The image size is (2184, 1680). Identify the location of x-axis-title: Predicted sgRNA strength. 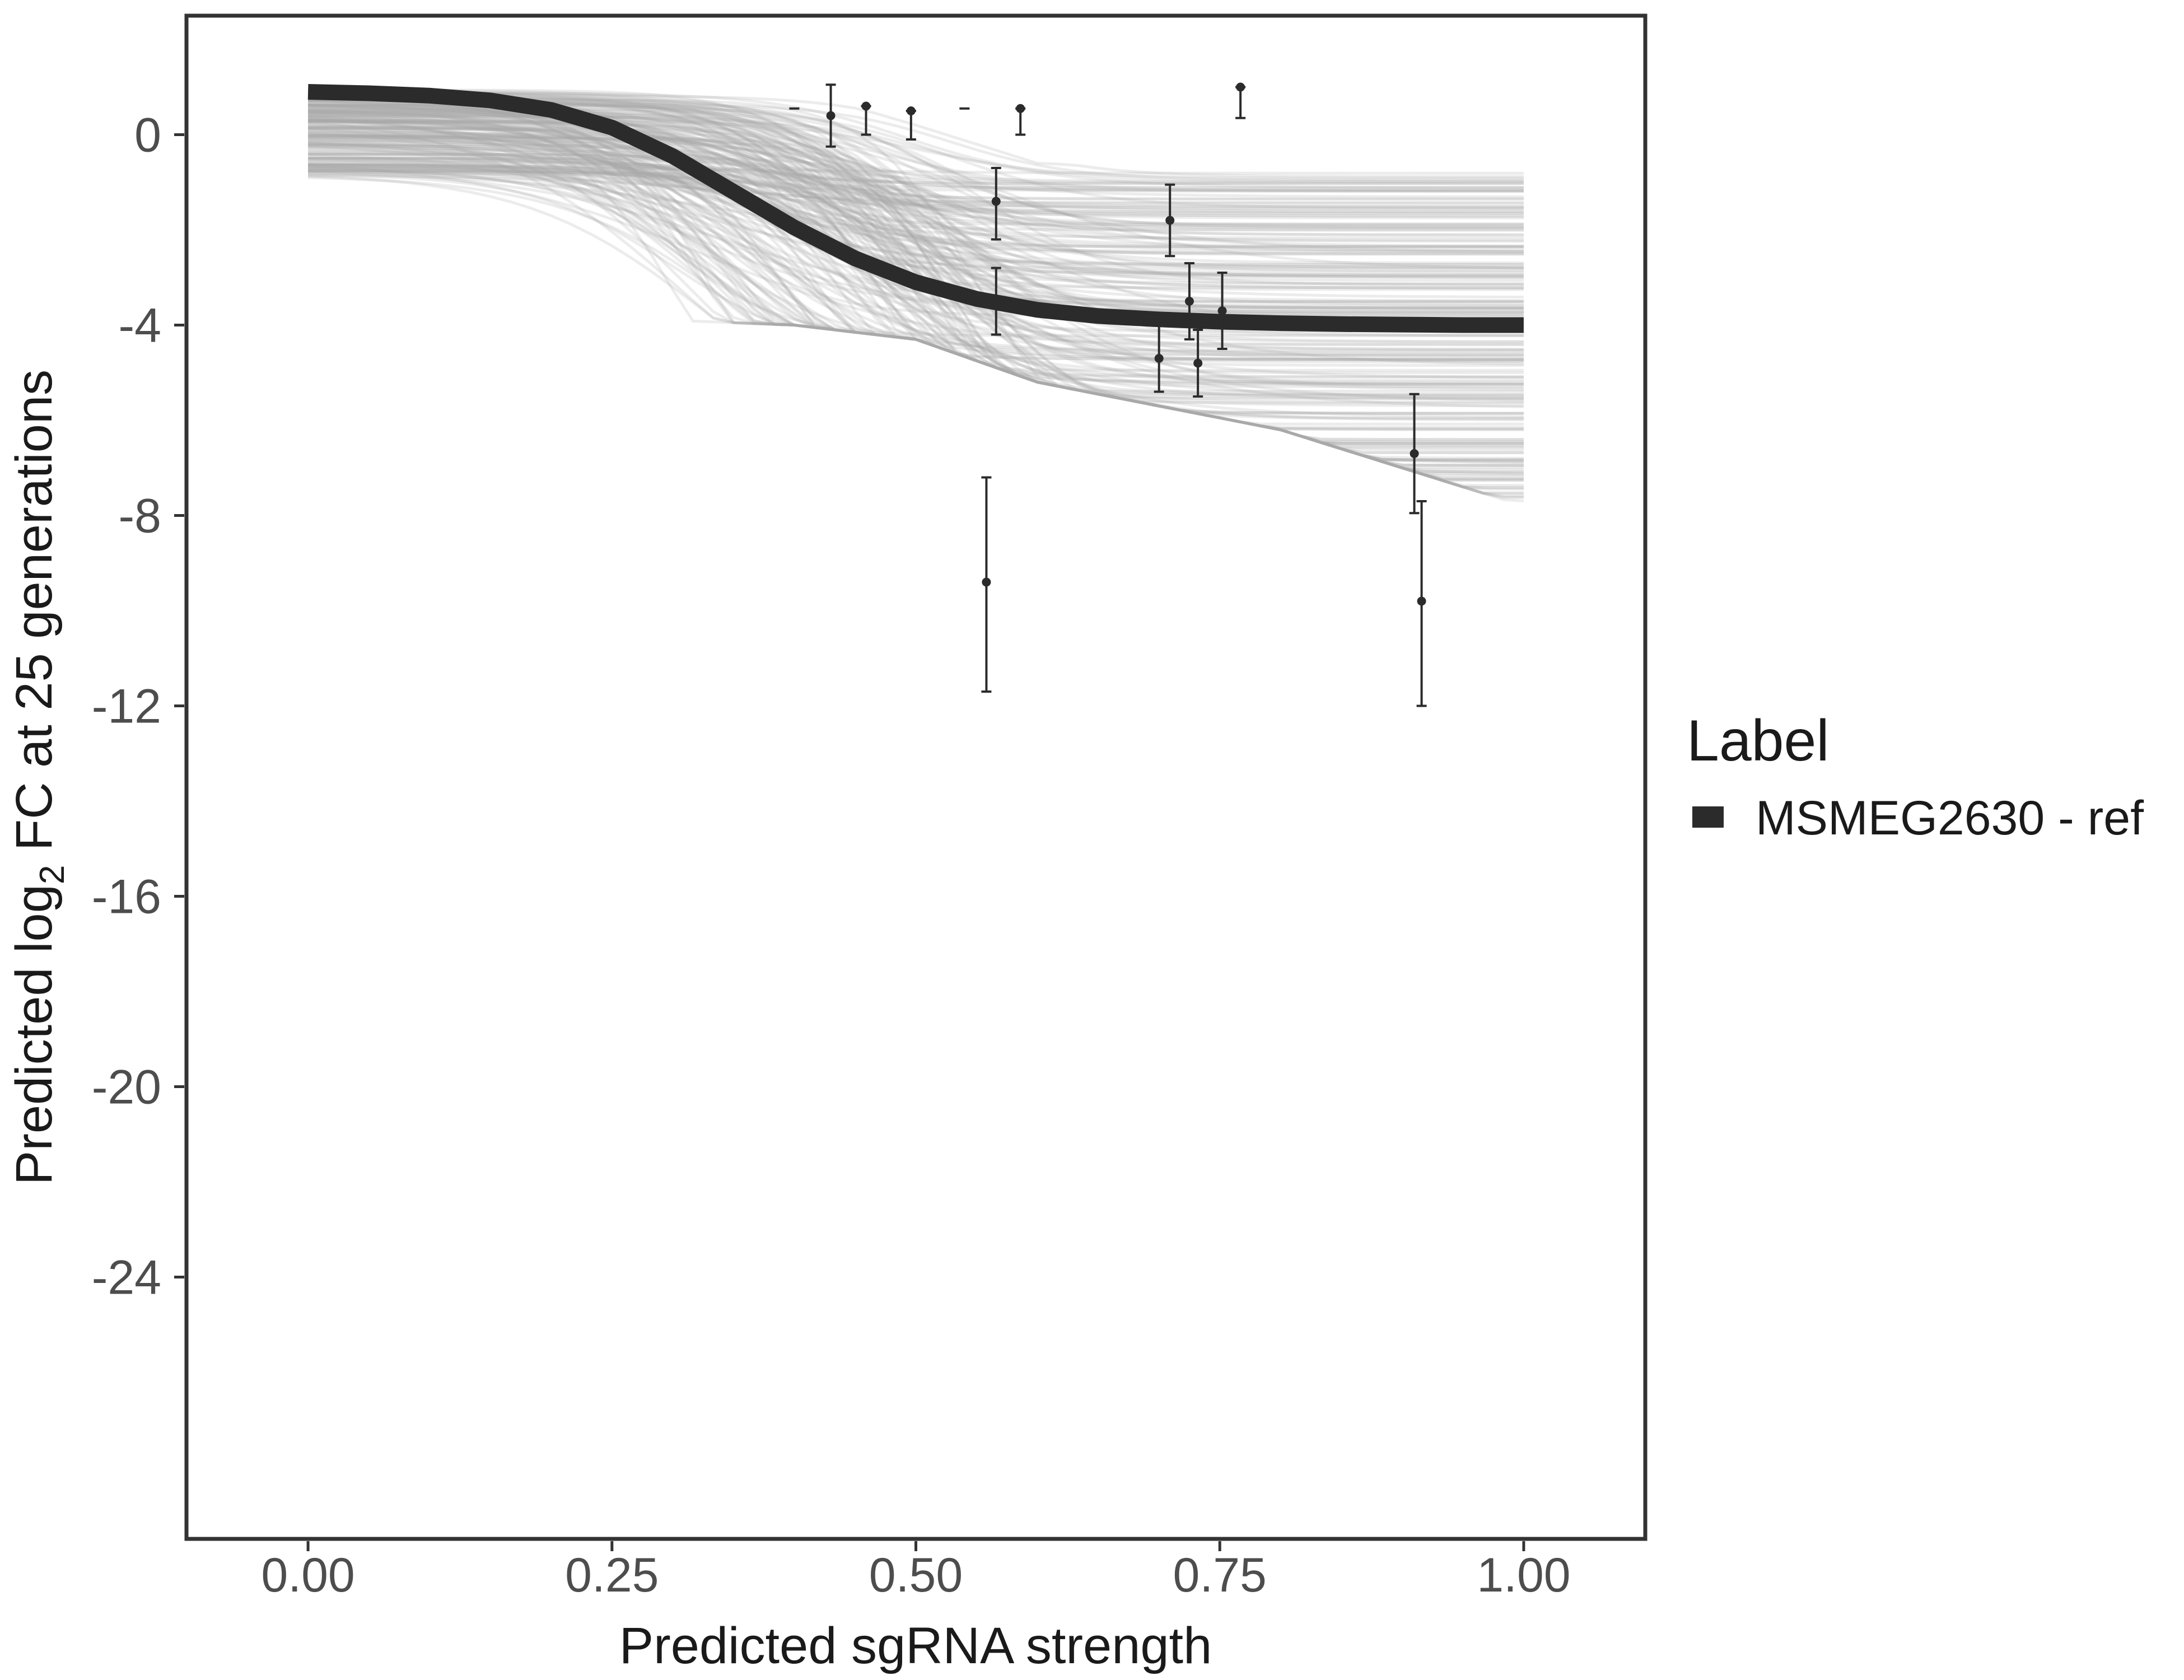
(916, 1646).